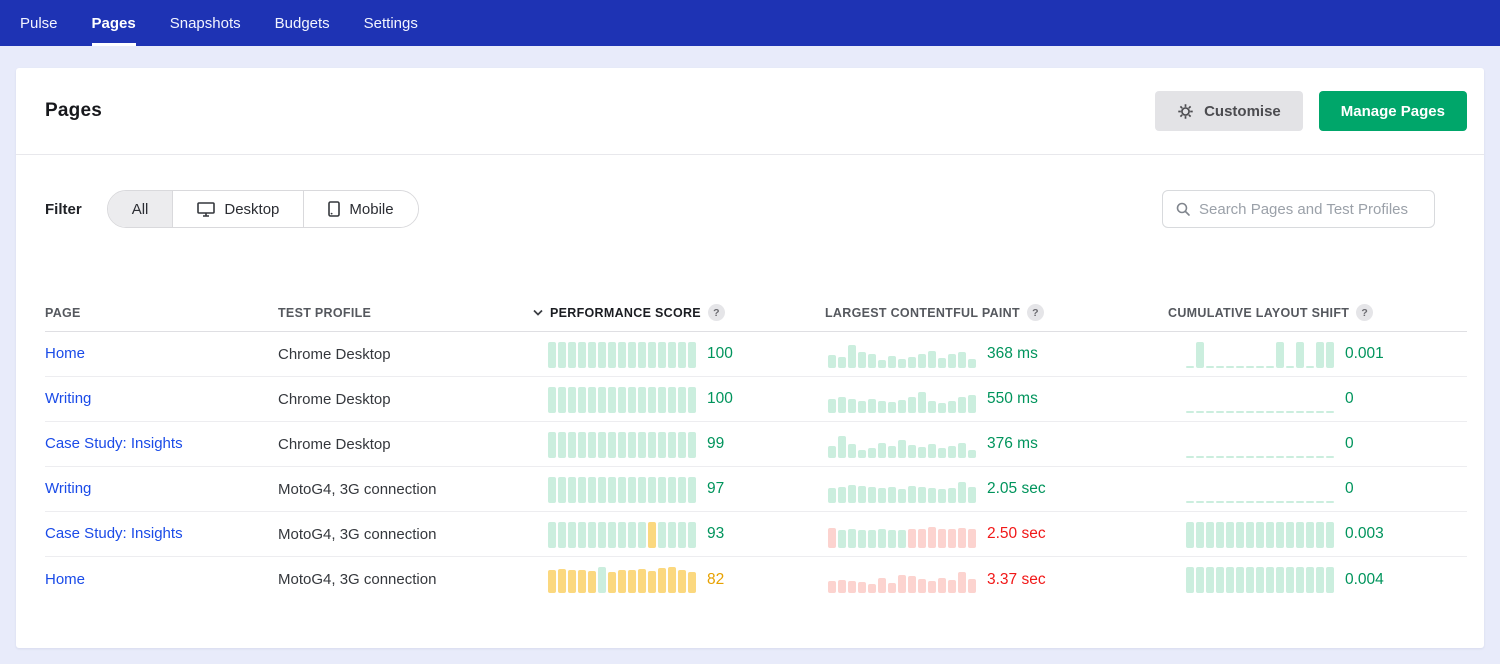  Describe the element at coordinates (1364, 579) in the screenshot. I see `cumulative-layout-shift-value: 0.004` at that location.